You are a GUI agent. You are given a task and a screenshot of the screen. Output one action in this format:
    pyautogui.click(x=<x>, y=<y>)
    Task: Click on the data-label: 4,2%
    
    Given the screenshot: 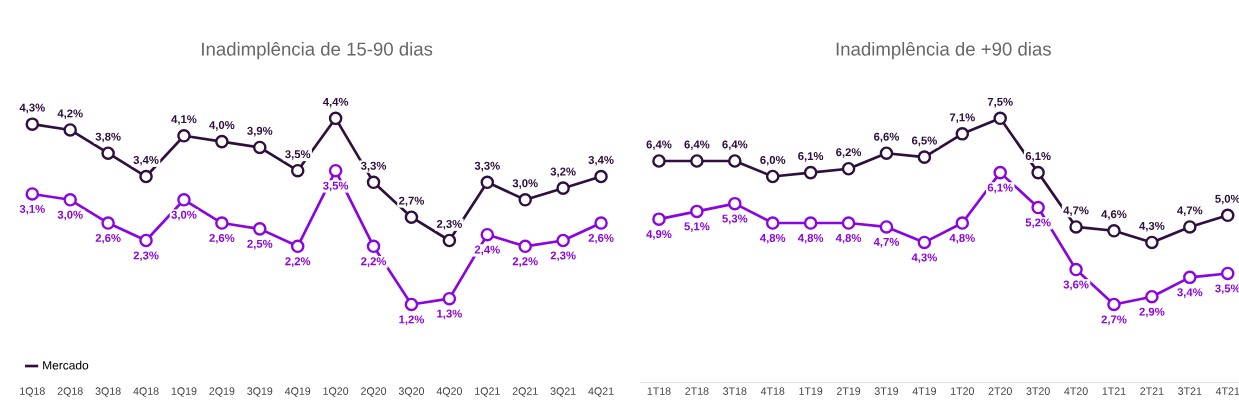 What is the action you would take?
    pyautogui.click(x=70, y=114)
    